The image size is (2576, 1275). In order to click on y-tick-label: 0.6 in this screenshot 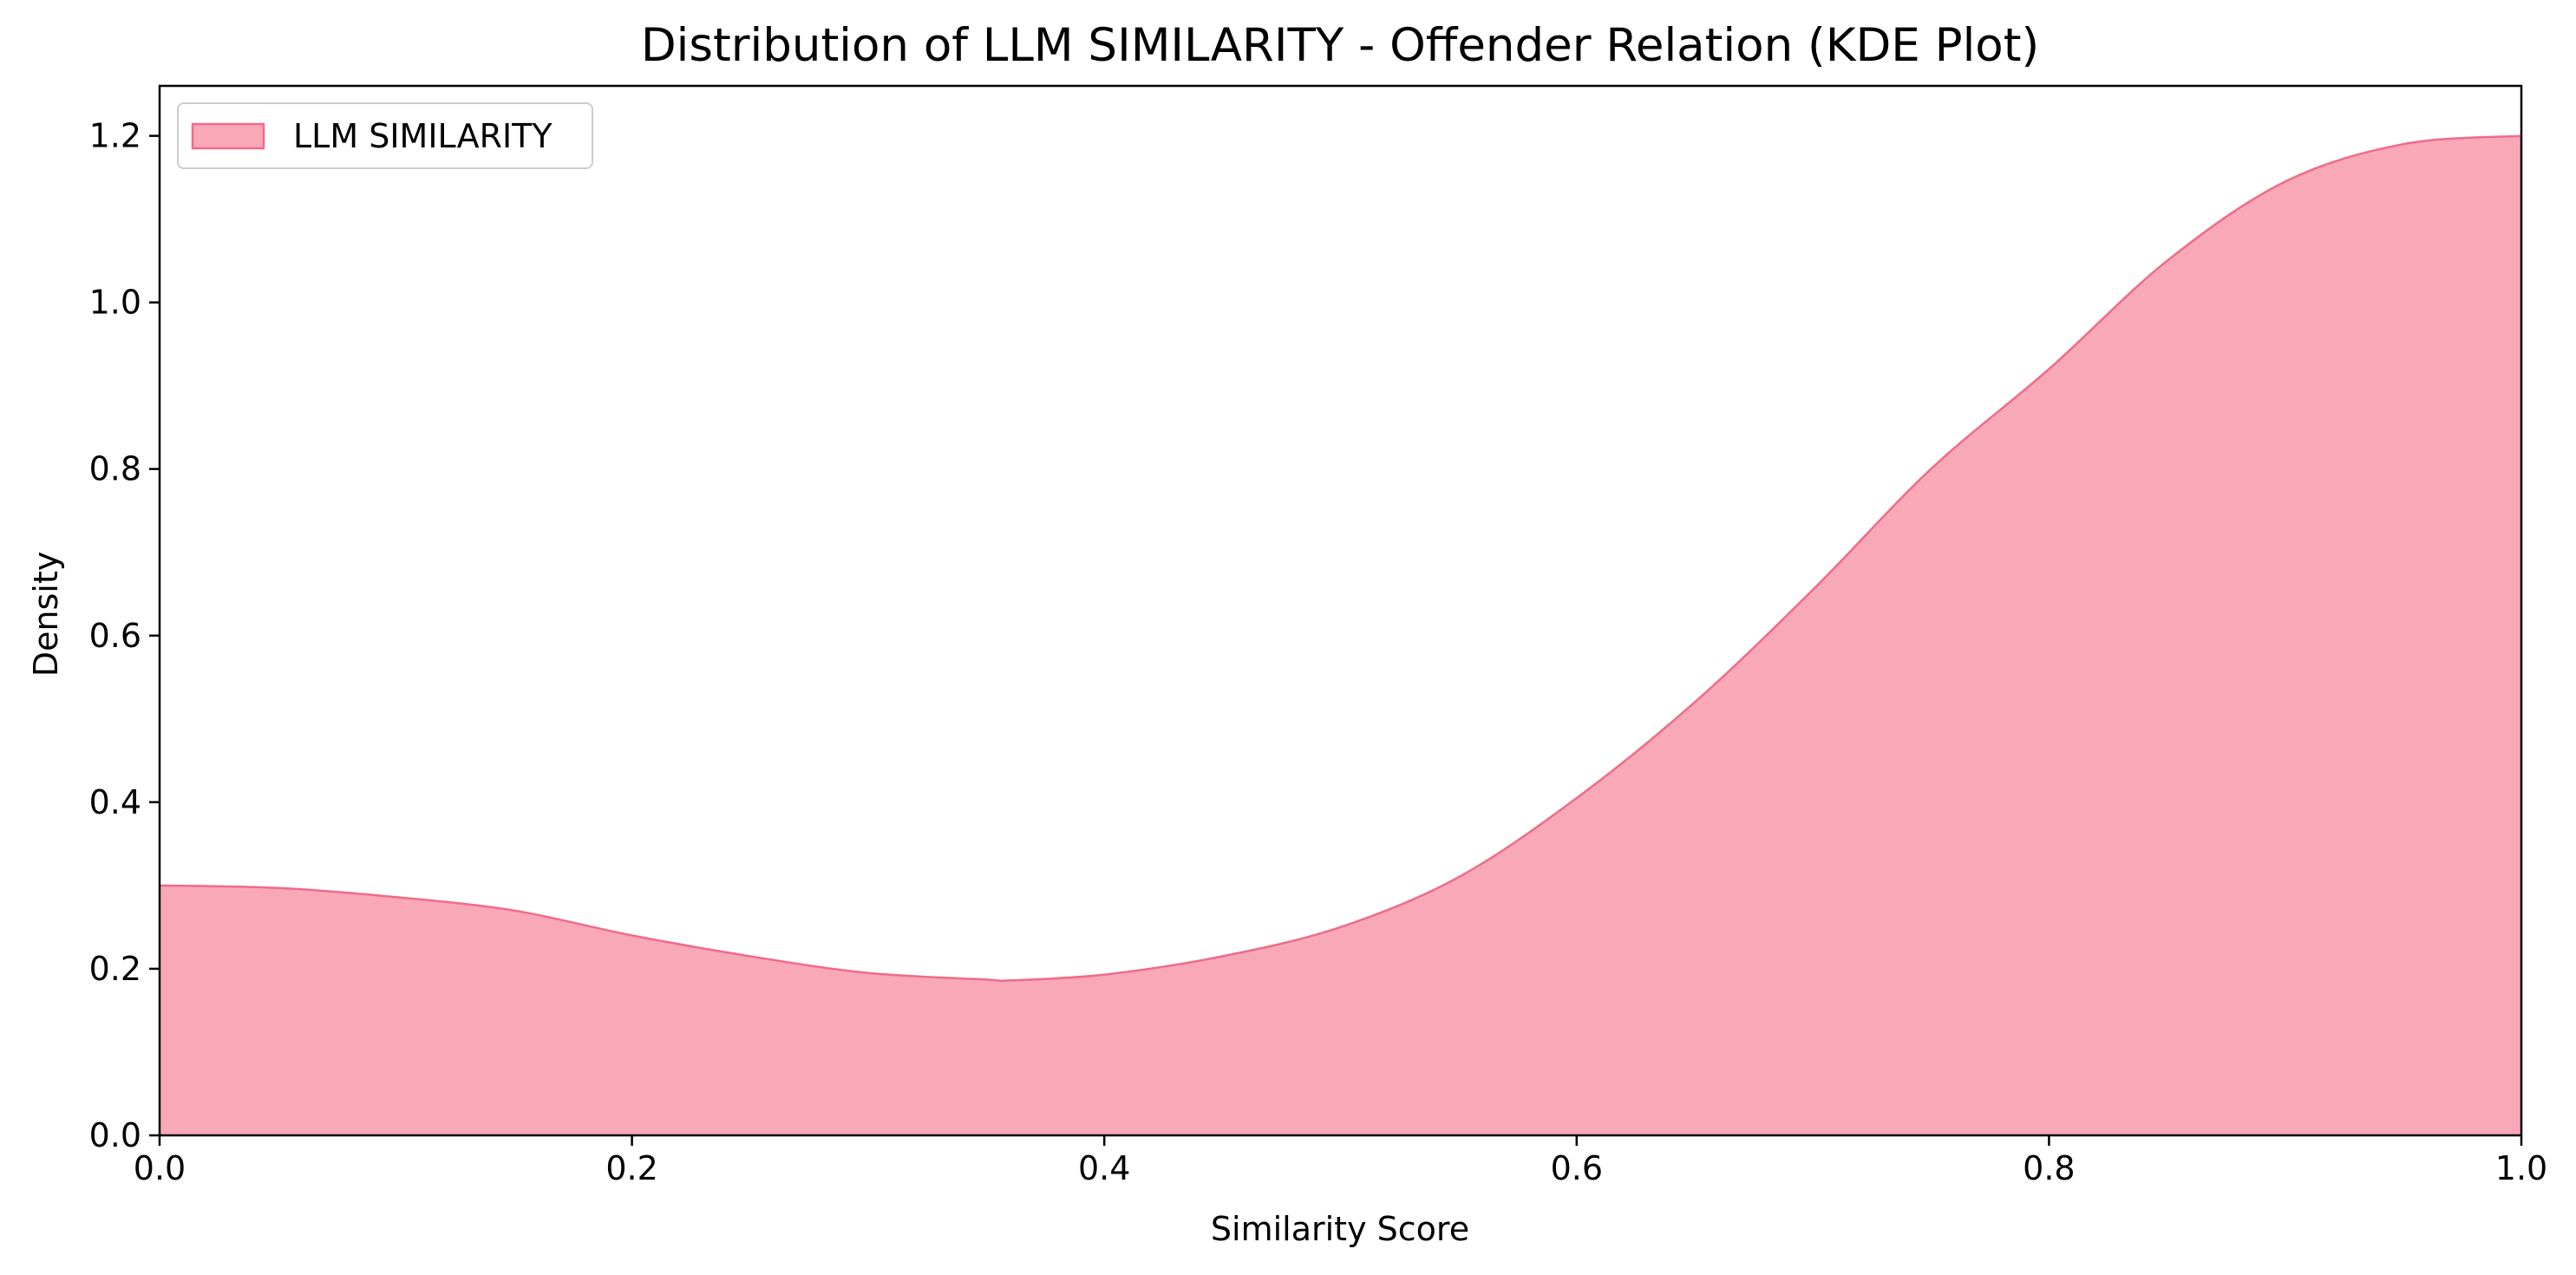, I will do `click(115, 636)`.